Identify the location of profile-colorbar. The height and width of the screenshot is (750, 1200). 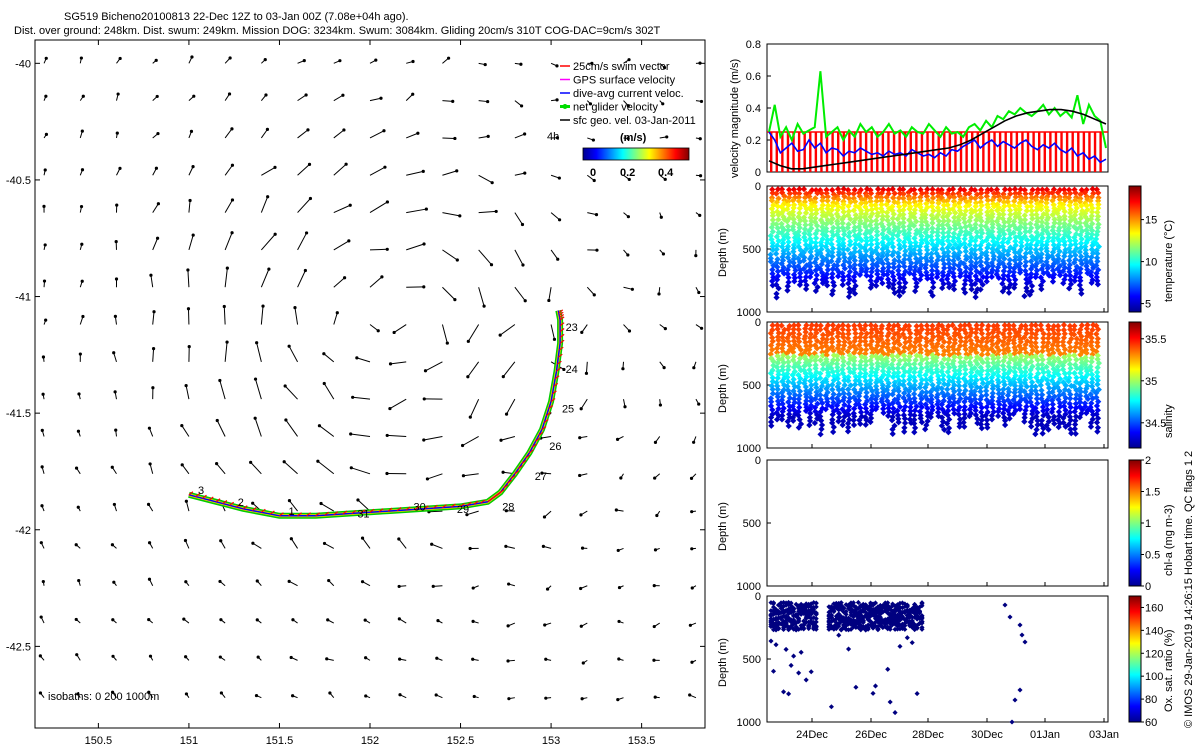
(1135, 385).